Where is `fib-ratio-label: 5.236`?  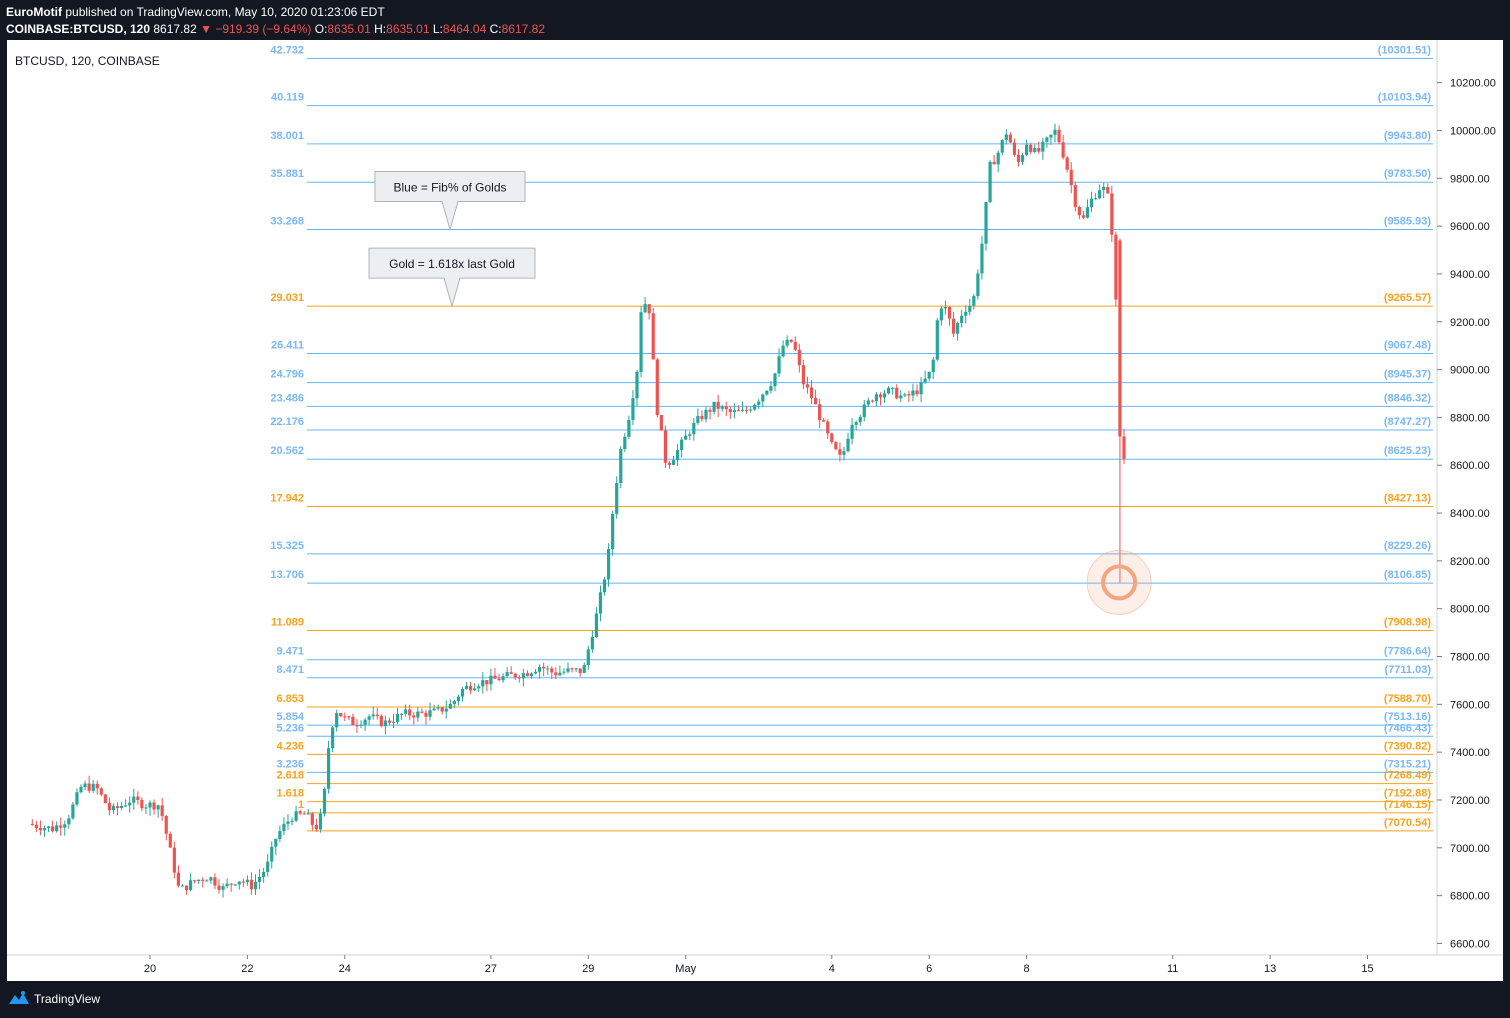 fib-ratio-label: 5.236 is located at coordinates (290, 728).